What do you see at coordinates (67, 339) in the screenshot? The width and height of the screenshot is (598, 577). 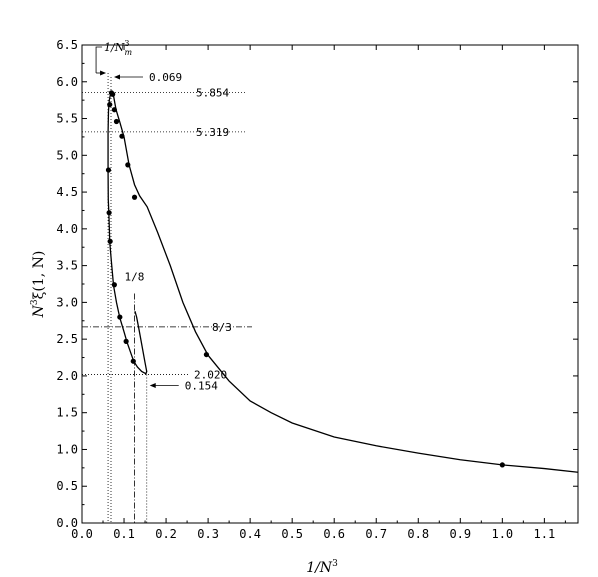 I see `y-tick-label: 2.5` at bounding box center [67, 339].